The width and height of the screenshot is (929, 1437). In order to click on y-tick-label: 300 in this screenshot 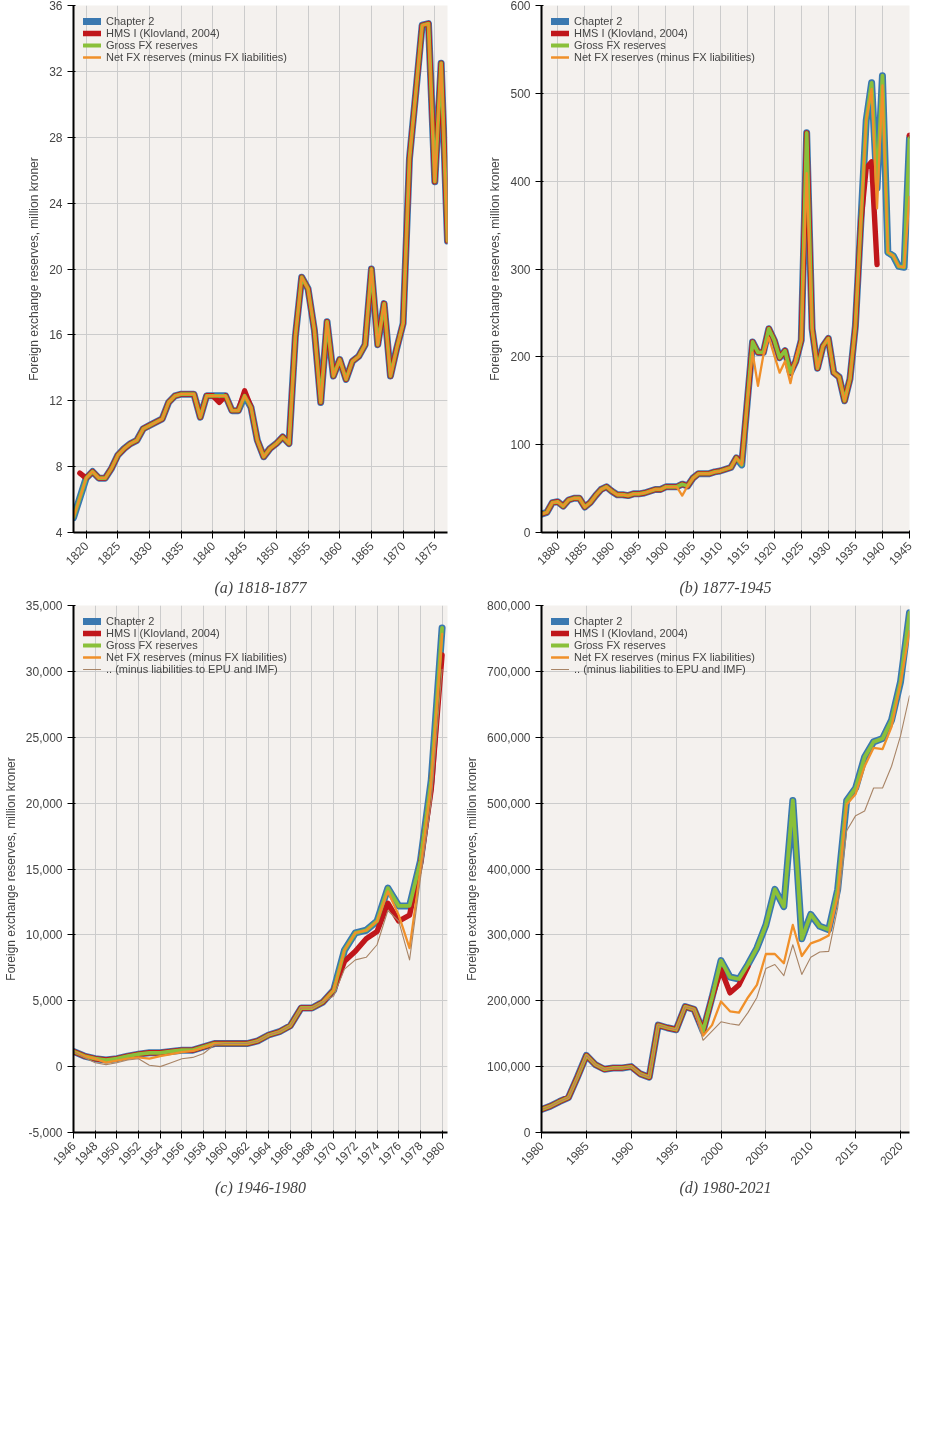, I will do `click(520, 269)`.